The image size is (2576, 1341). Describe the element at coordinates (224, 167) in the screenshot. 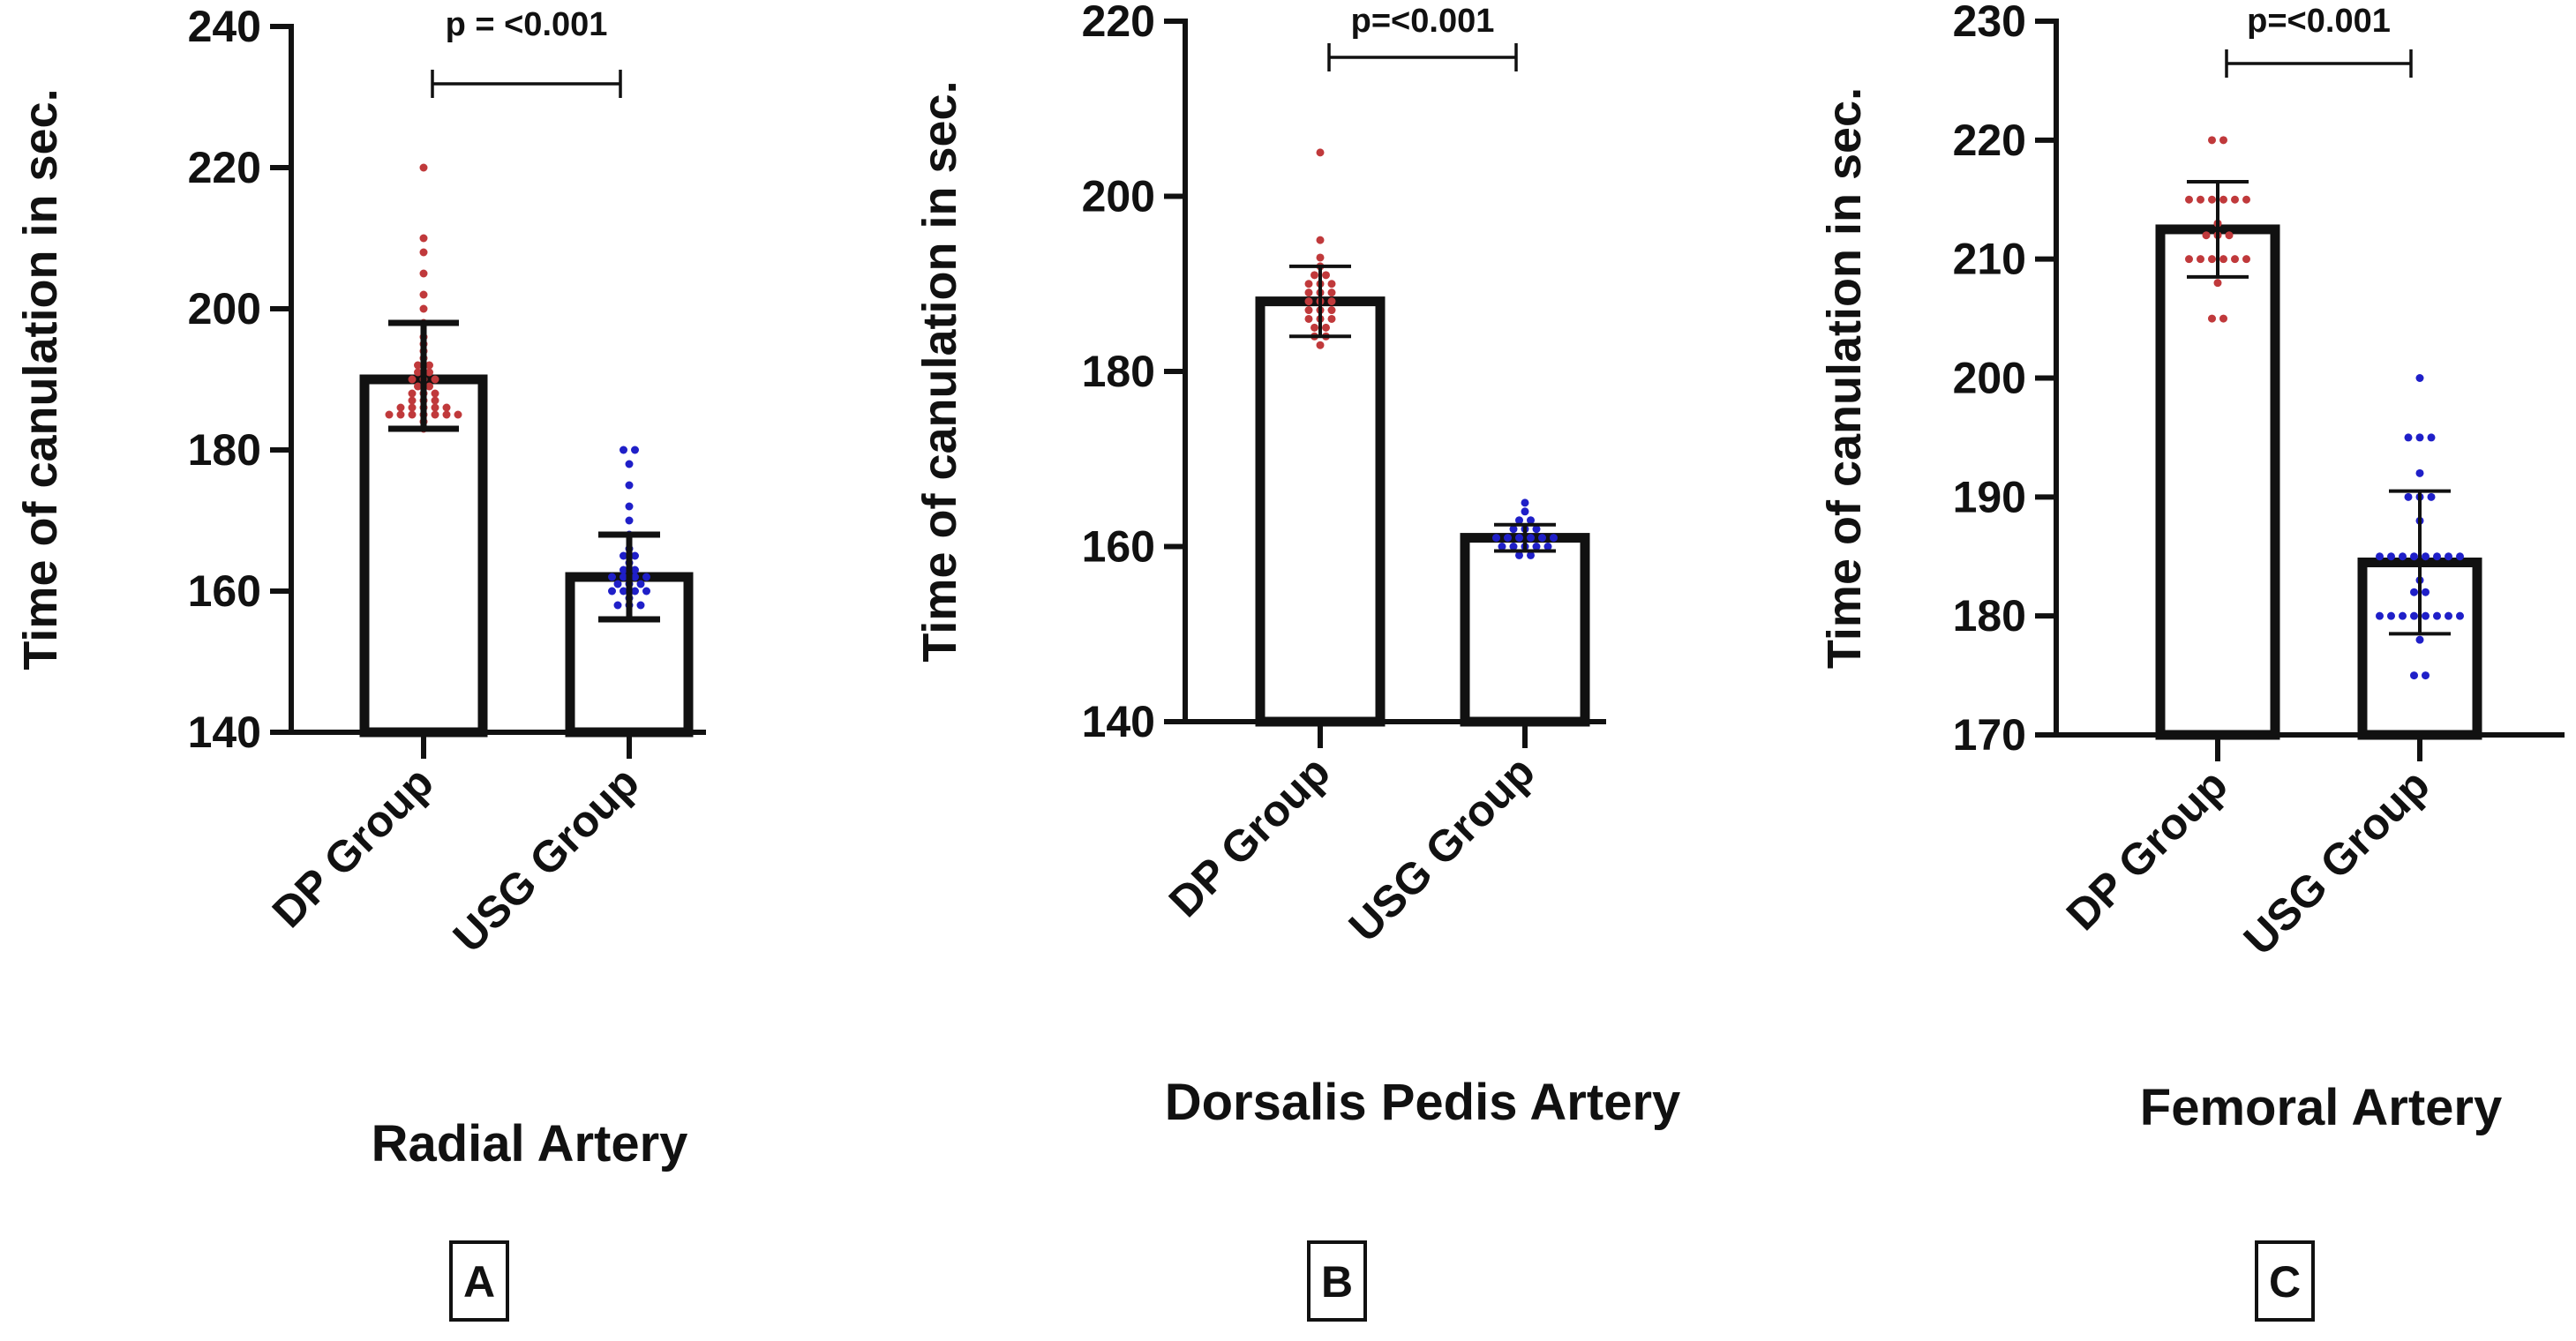

I see `y-tick-label: 220` at that location.